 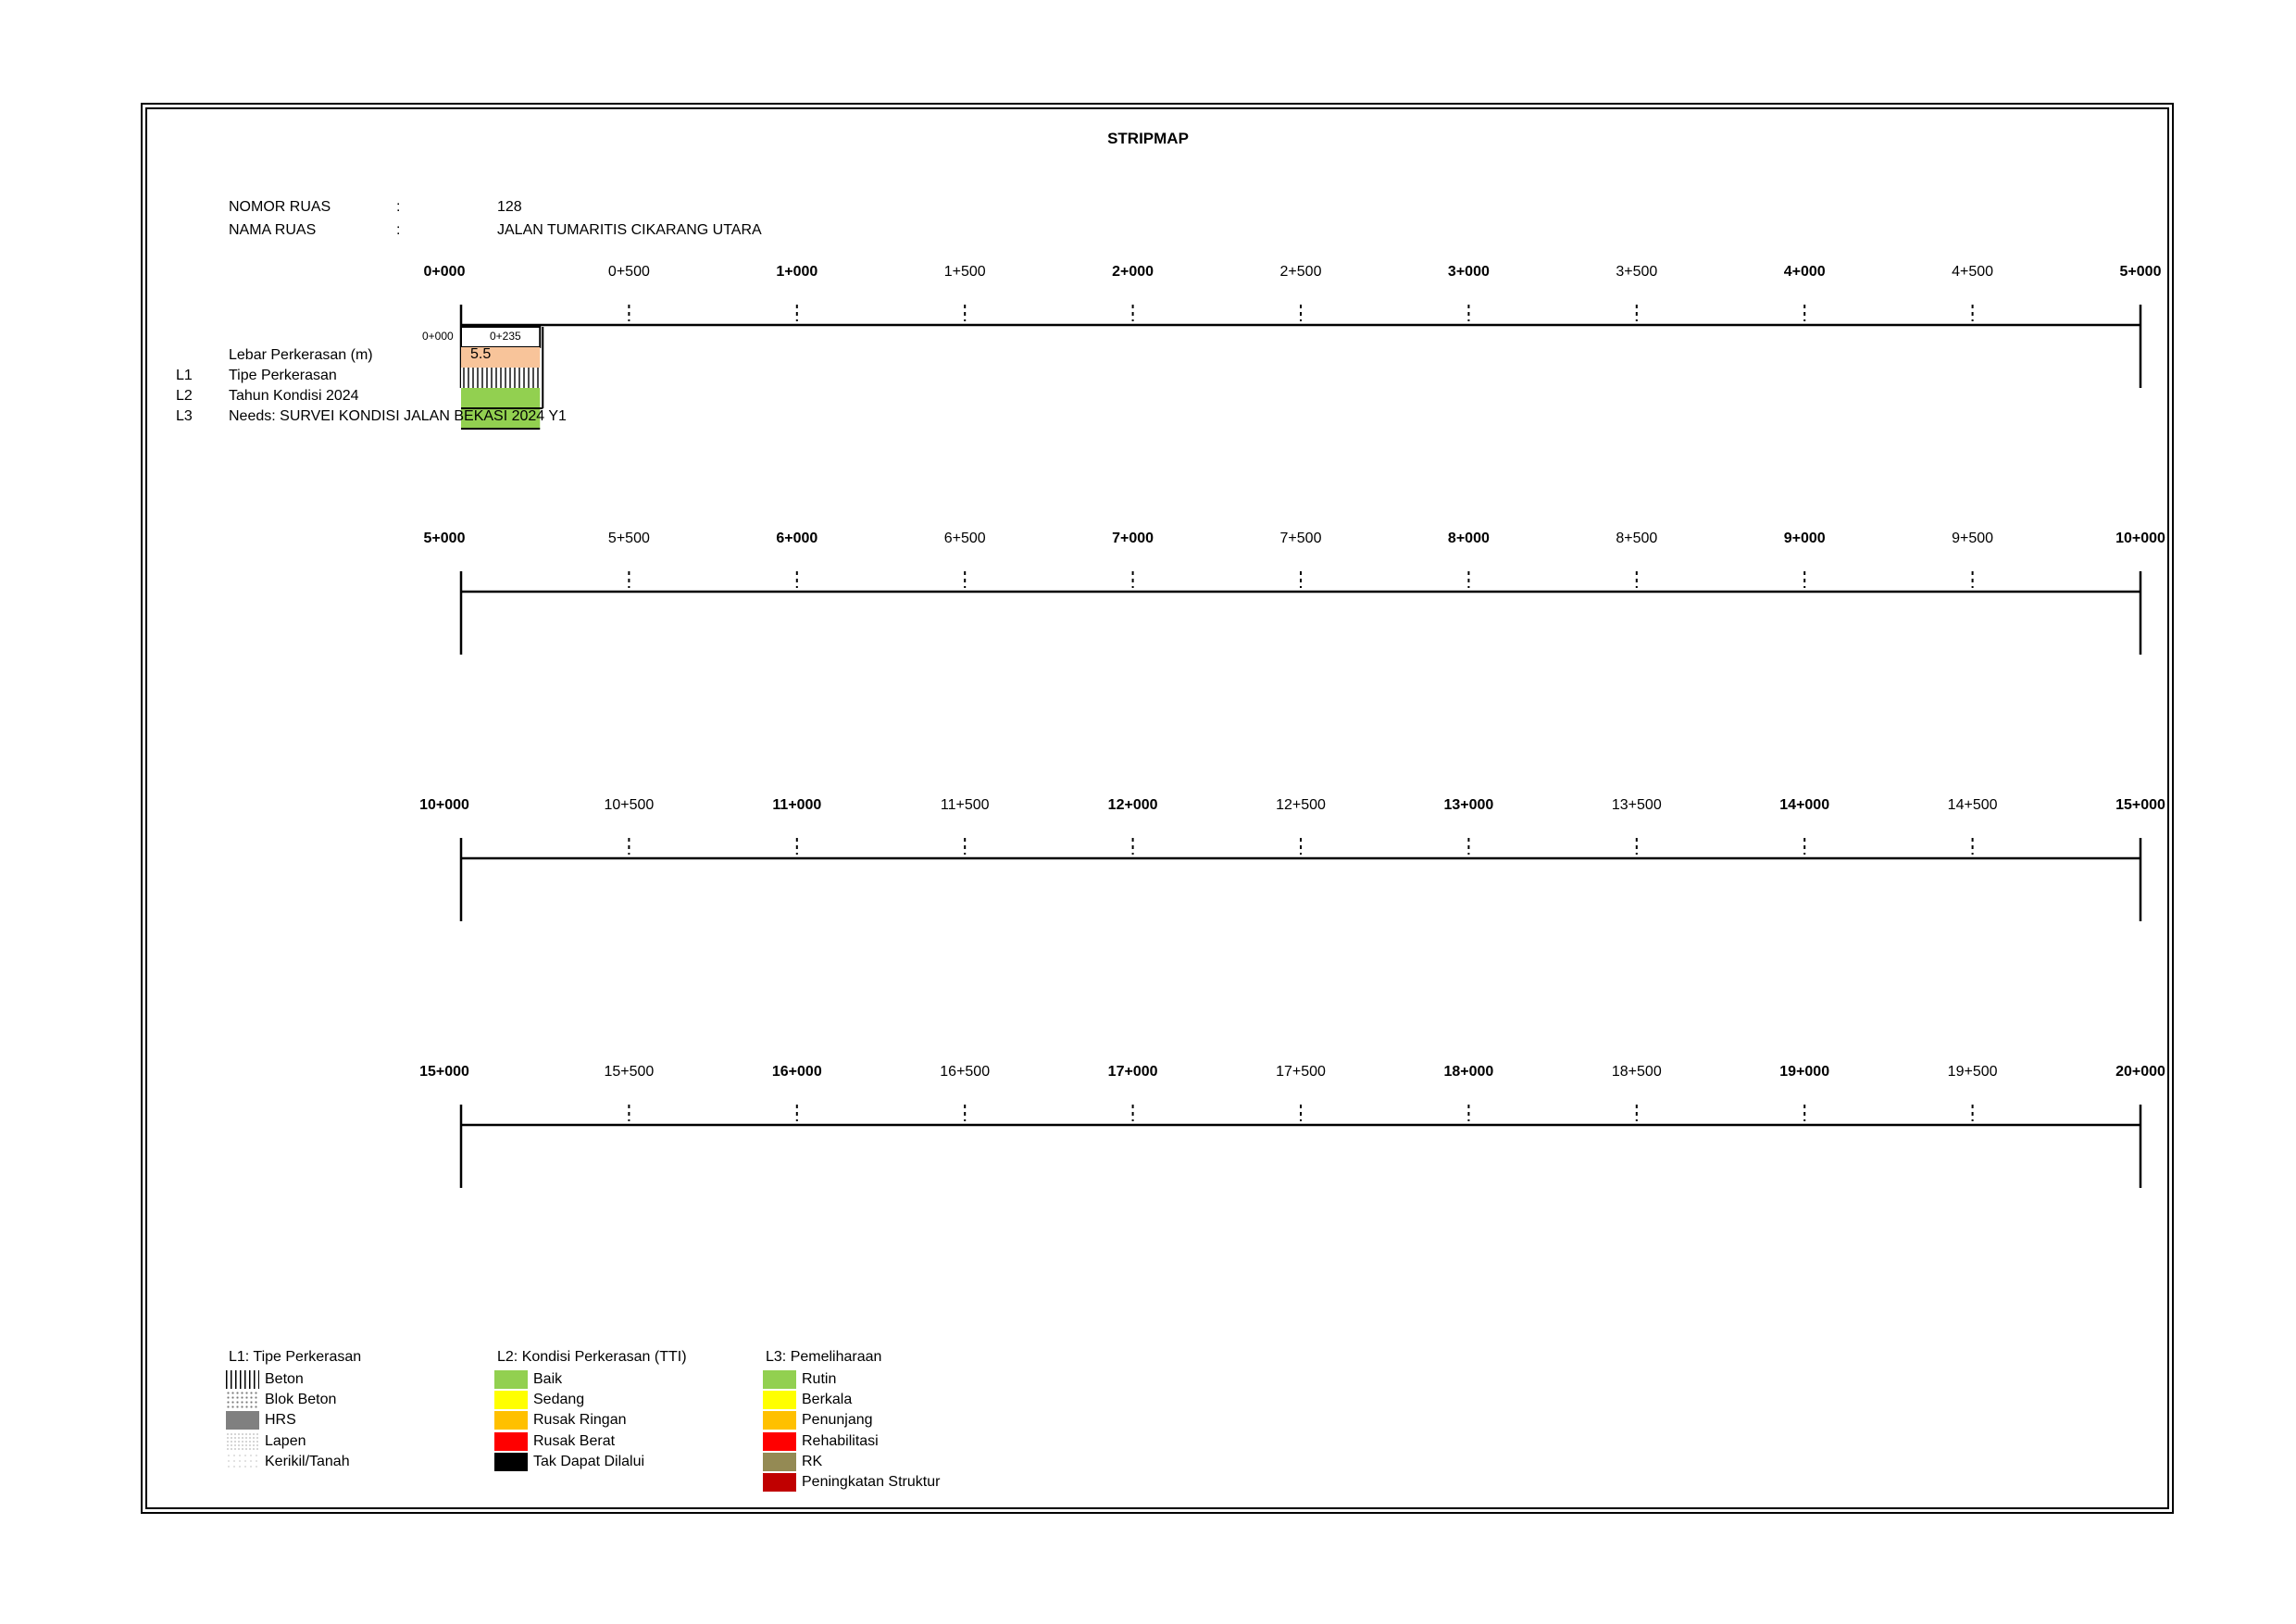 I want to click on strip-1-km-label: 7+000, so click(x=1133, y=538).